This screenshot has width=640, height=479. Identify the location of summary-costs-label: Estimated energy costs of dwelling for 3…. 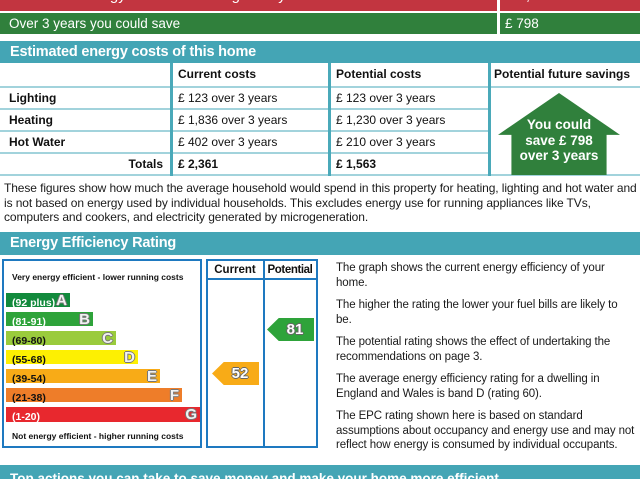
(162, 2).